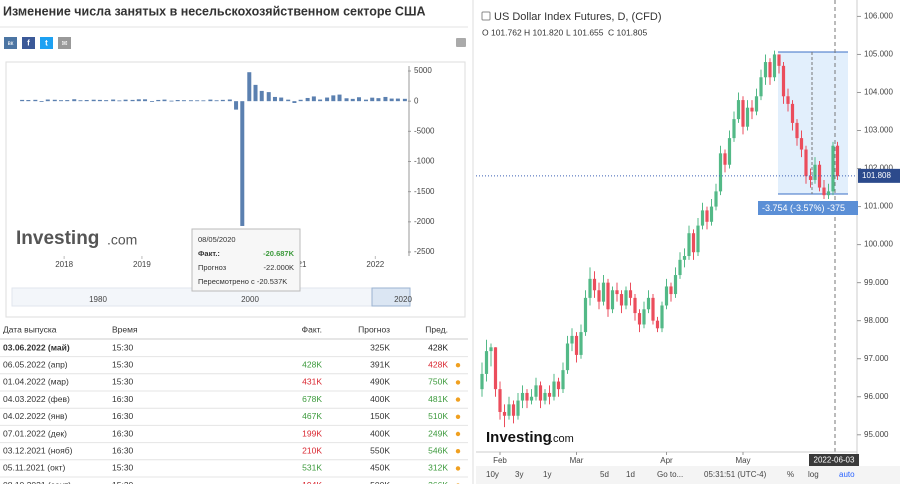 The height and width of the screenshot is (484, 900). What do you see at coordinates (37, 482) in the screenshot?
I see `cell-date: 08.10.2021 (сент)` at bounding box center [37, 482].